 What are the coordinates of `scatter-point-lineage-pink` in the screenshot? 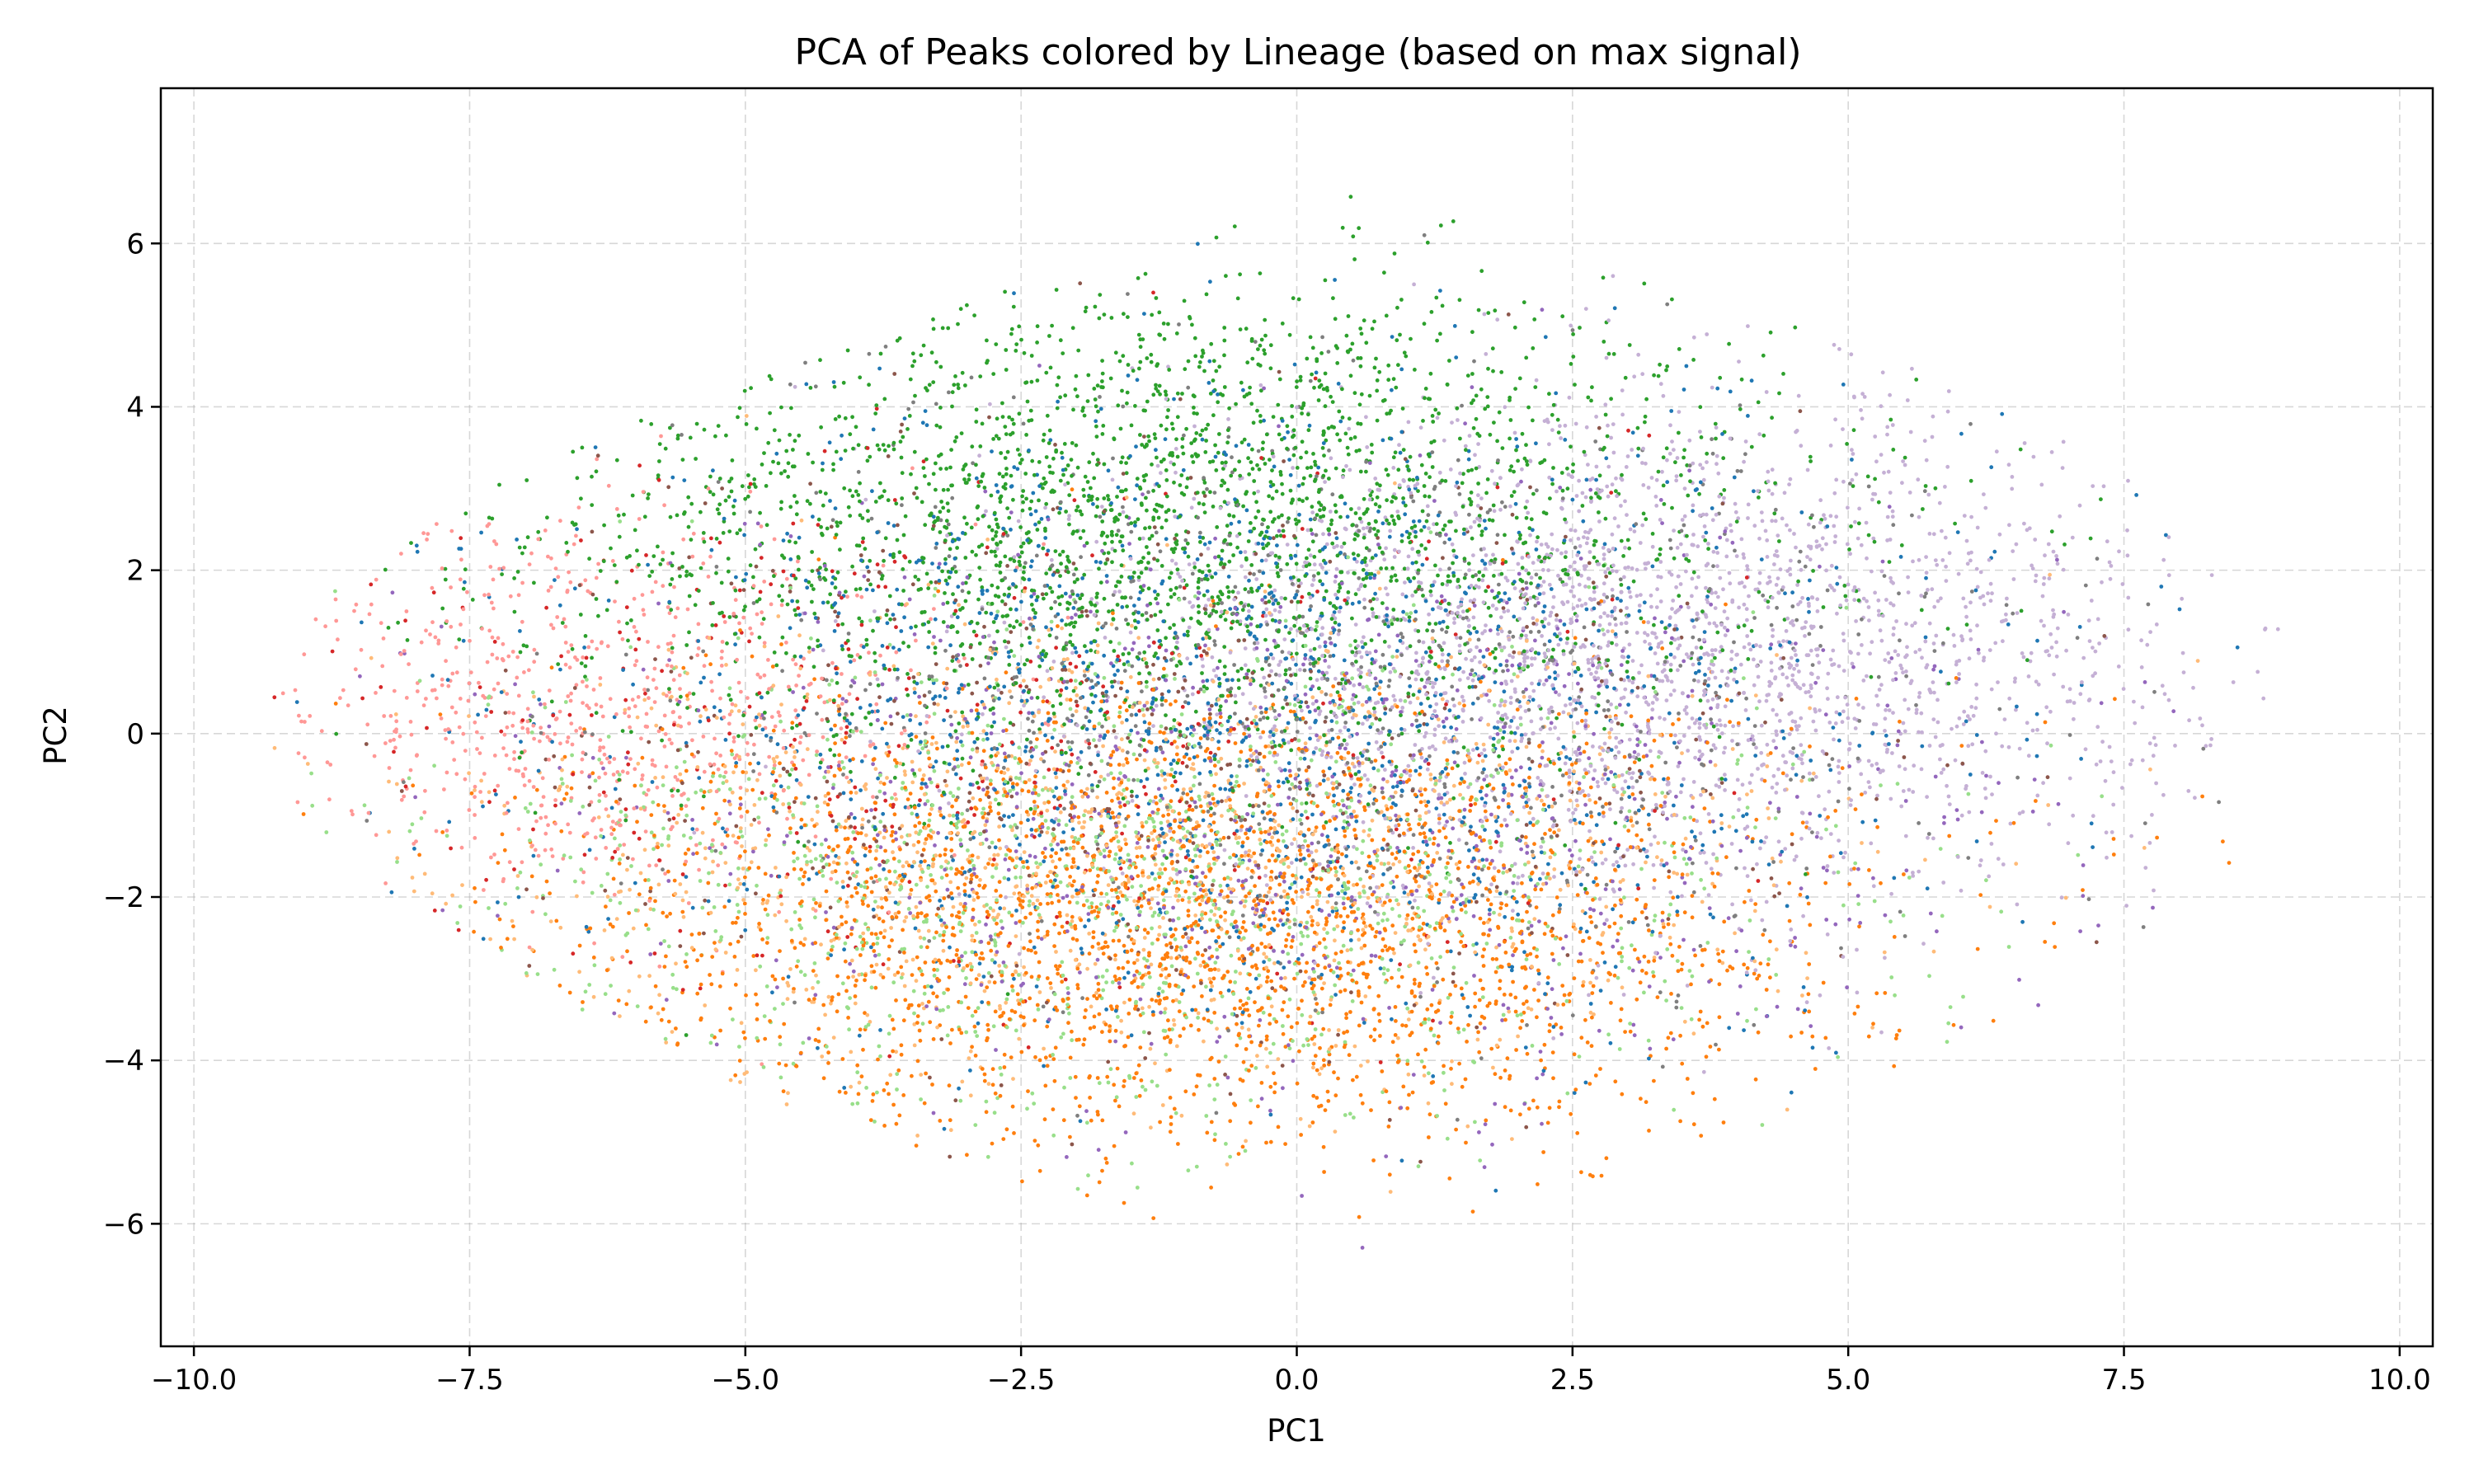 It's located at (479, 682).